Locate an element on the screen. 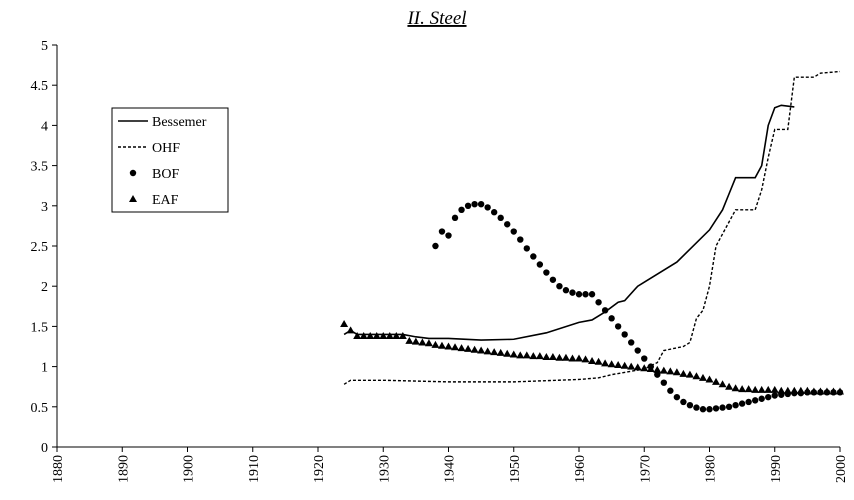 The width and height of the screenshot is (854, 500). x-tick-label: 1990 is located at coordinates (776, 469).